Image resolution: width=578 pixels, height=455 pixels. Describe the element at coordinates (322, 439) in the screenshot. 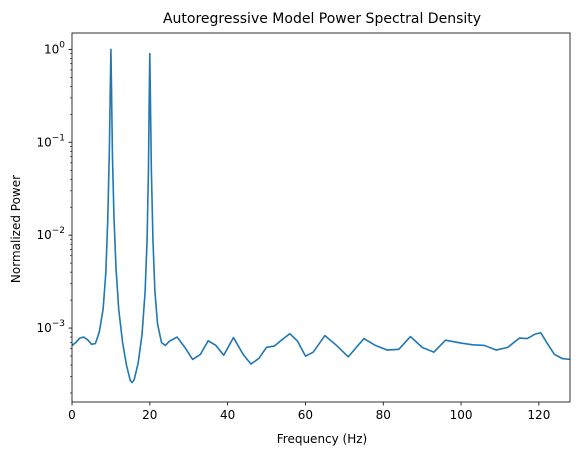

I see `x-axis-label: Frequency (Hz)` at that location.